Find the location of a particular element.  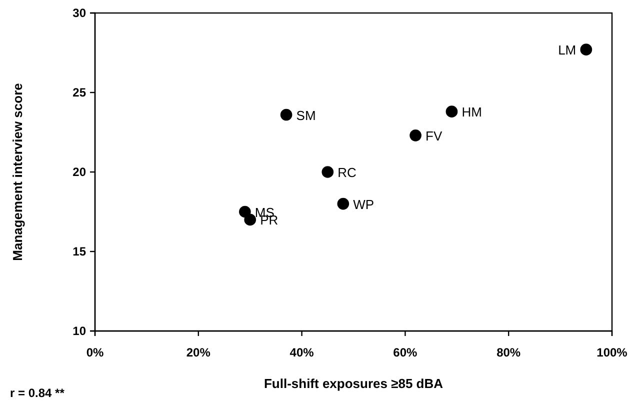

text: r = 0.84 ** is located at coordinates (37, 393).